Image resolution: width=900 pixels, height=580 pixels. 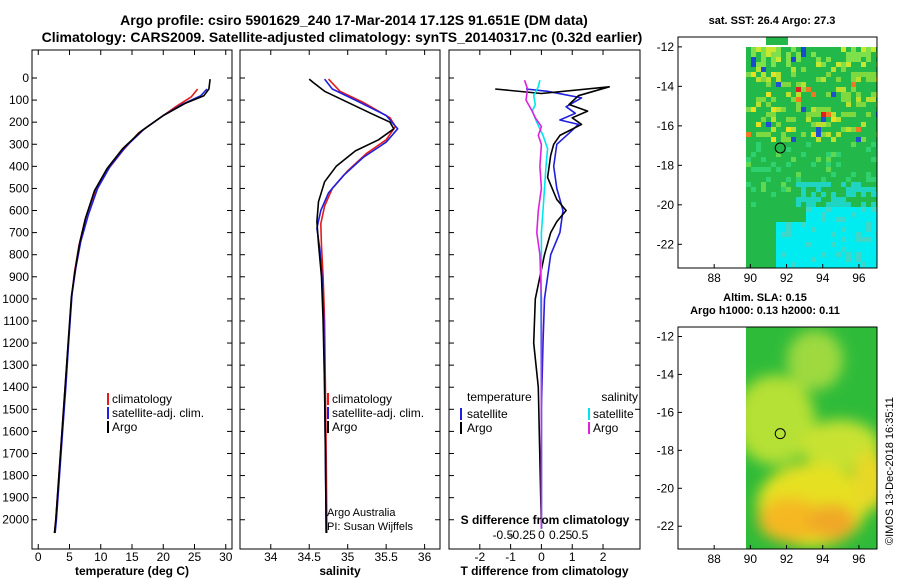 What do you see at coordinates (108, 413) in the screenshot?
I see `temperature-legend-swatch` at bounding box center [108, 413].